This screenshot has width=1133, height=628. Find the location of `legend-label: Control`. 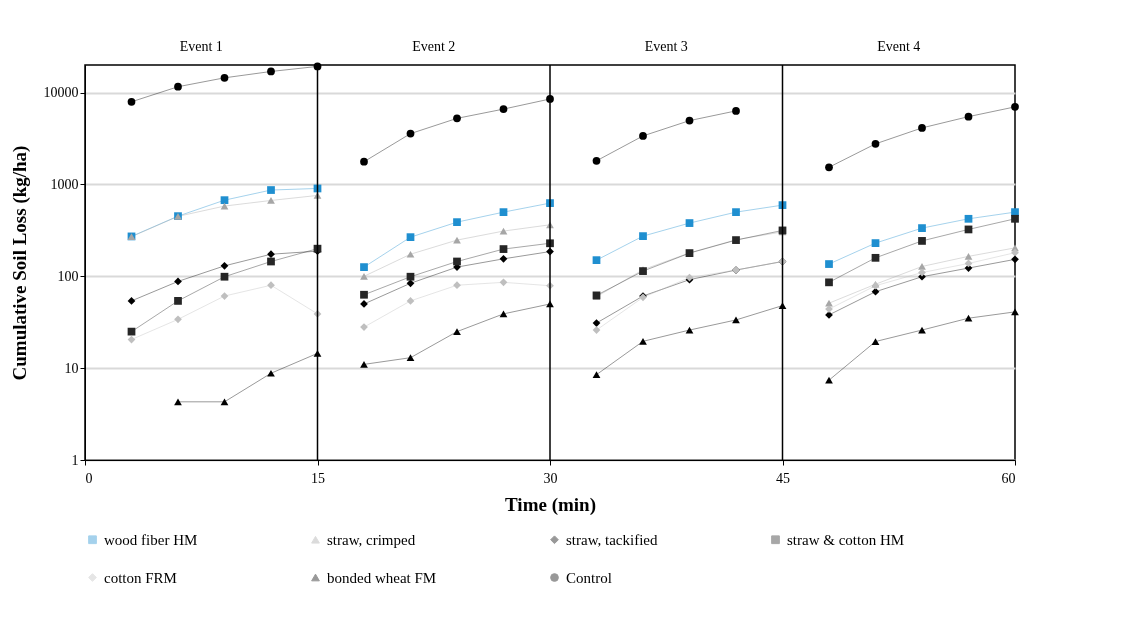

legend-label: Control is located at coordinates (589, 577).